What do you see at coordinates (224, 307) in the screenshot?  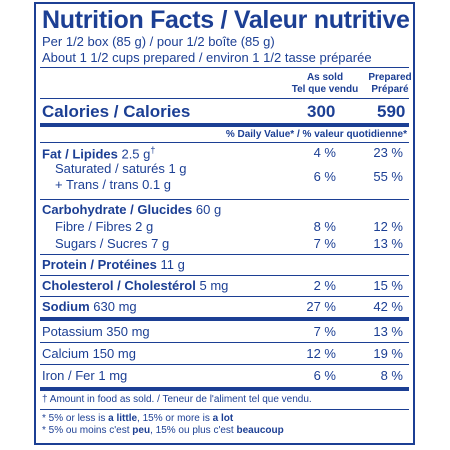 I see `sodium-row: Sodium 630 mg 27 % 42 %` at bounding box center [224, 307].